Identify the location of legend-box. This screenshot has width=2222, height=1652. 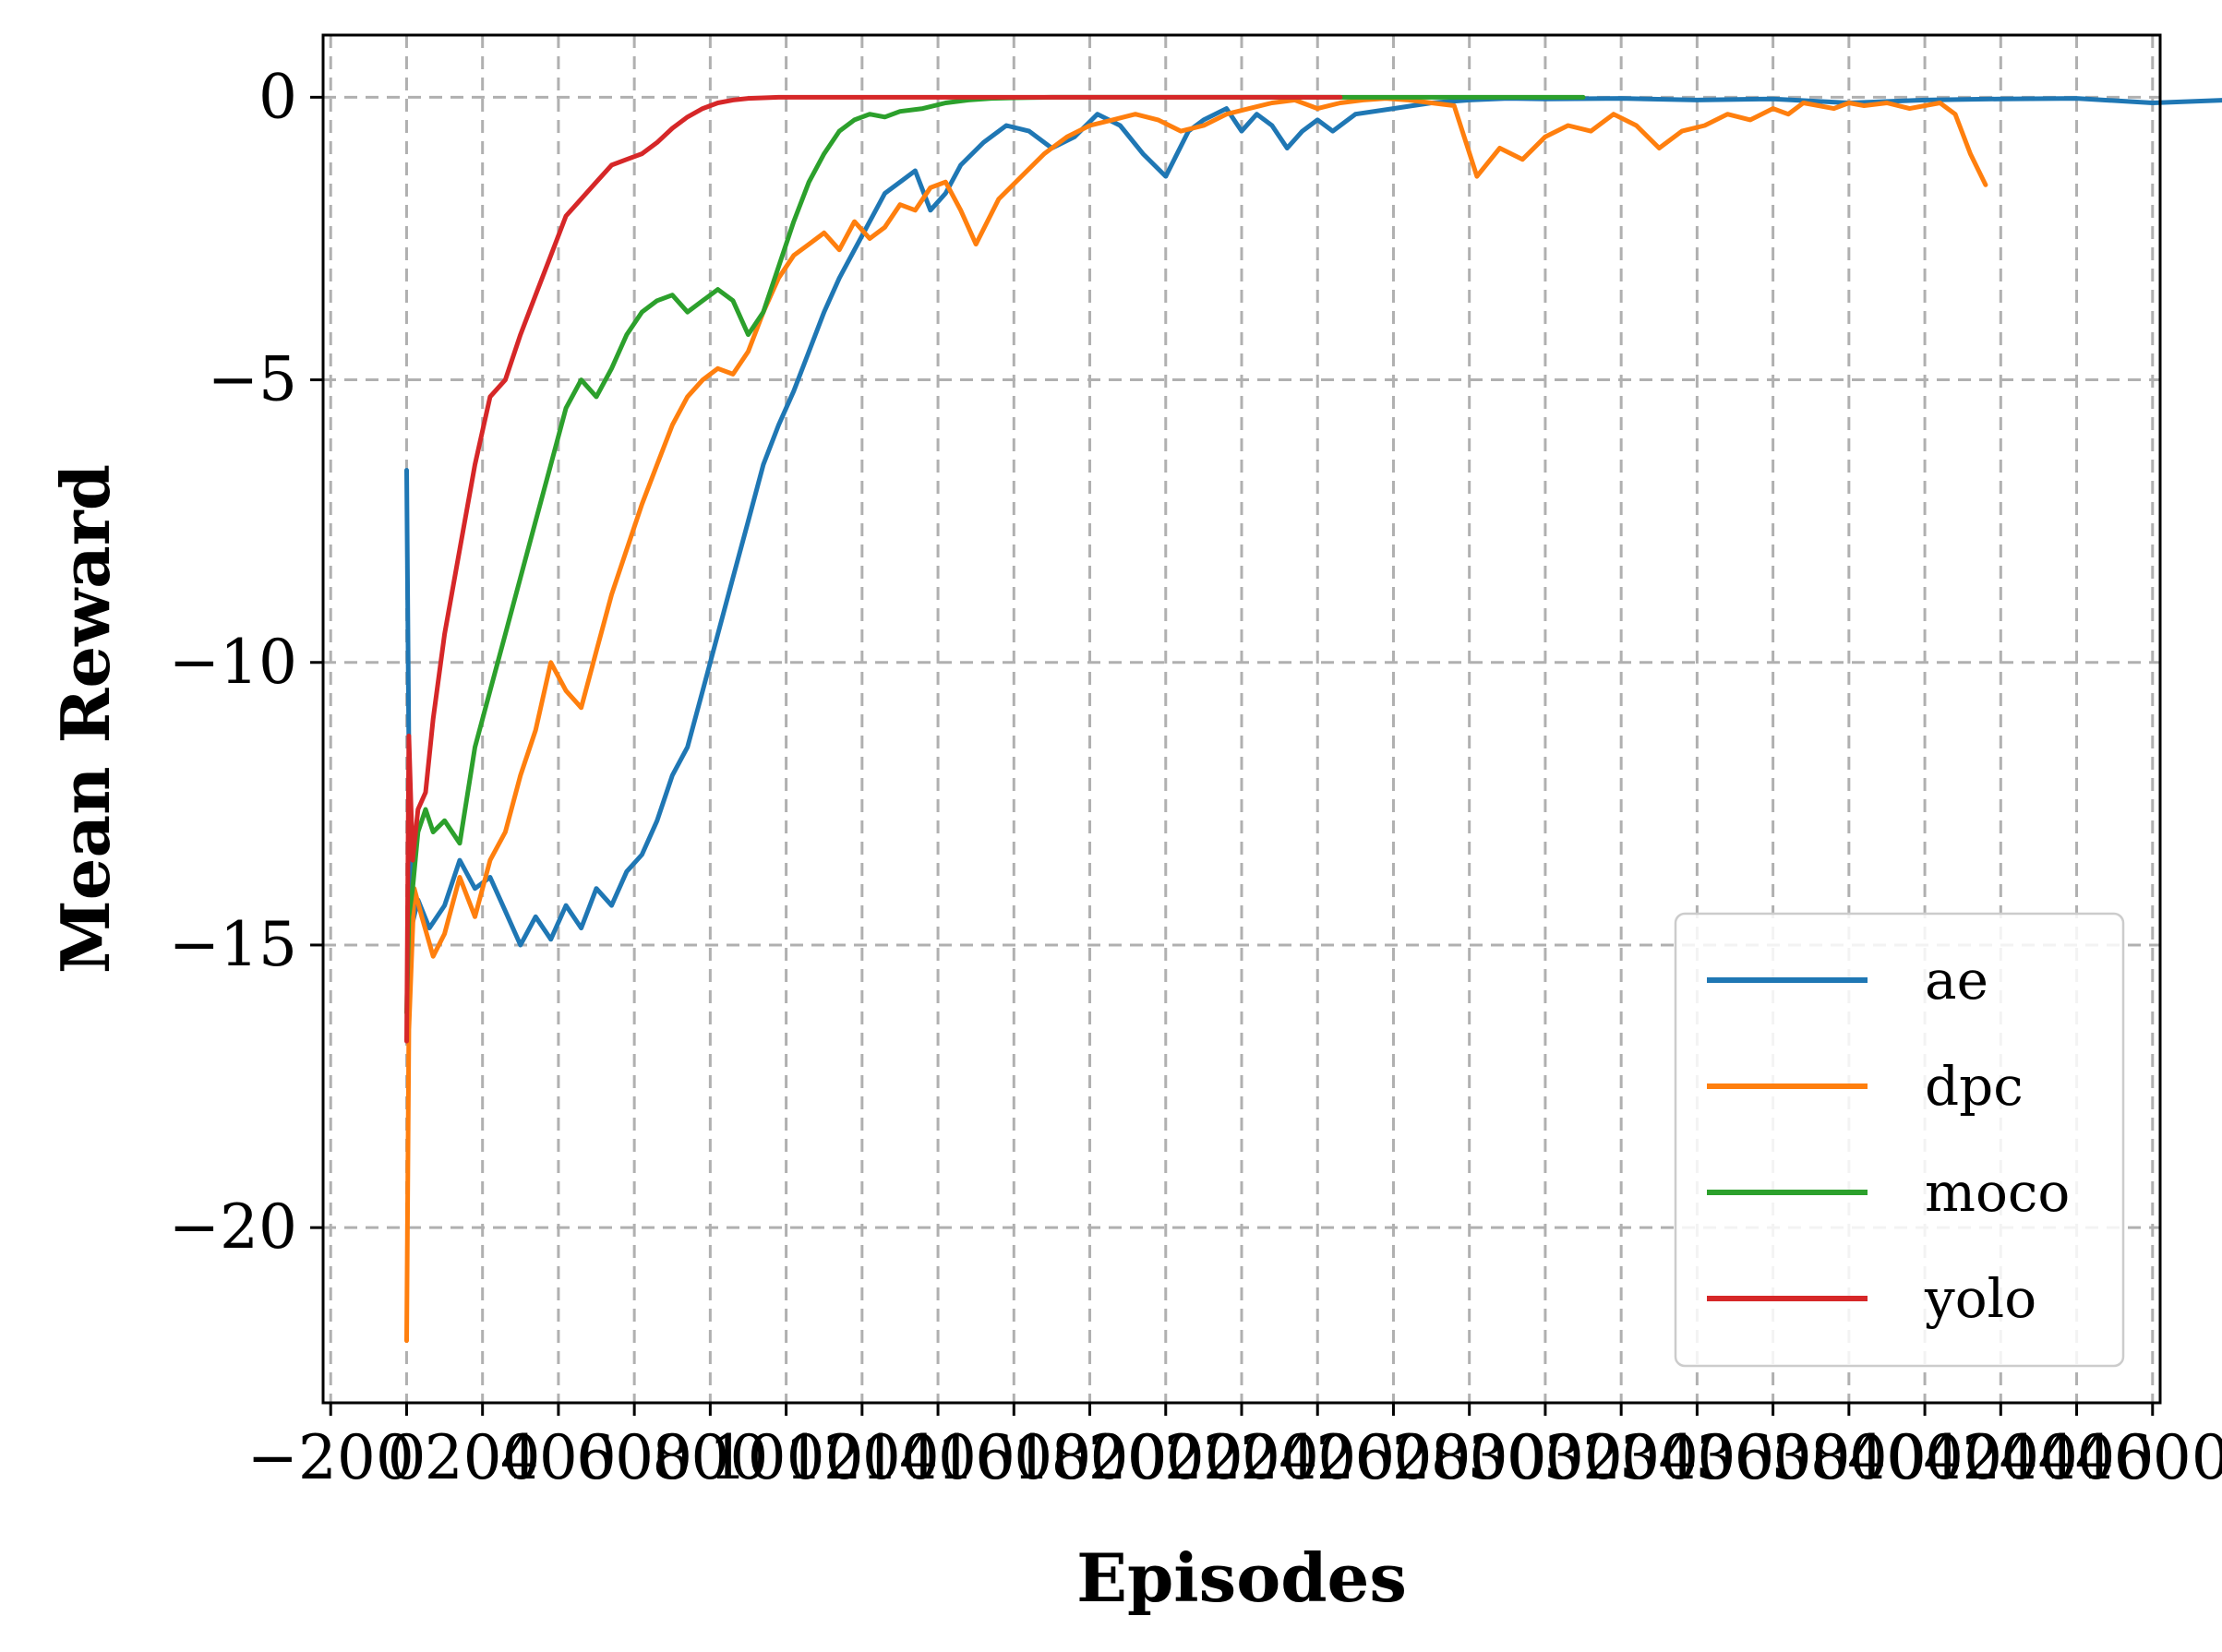
(1899, 1140).